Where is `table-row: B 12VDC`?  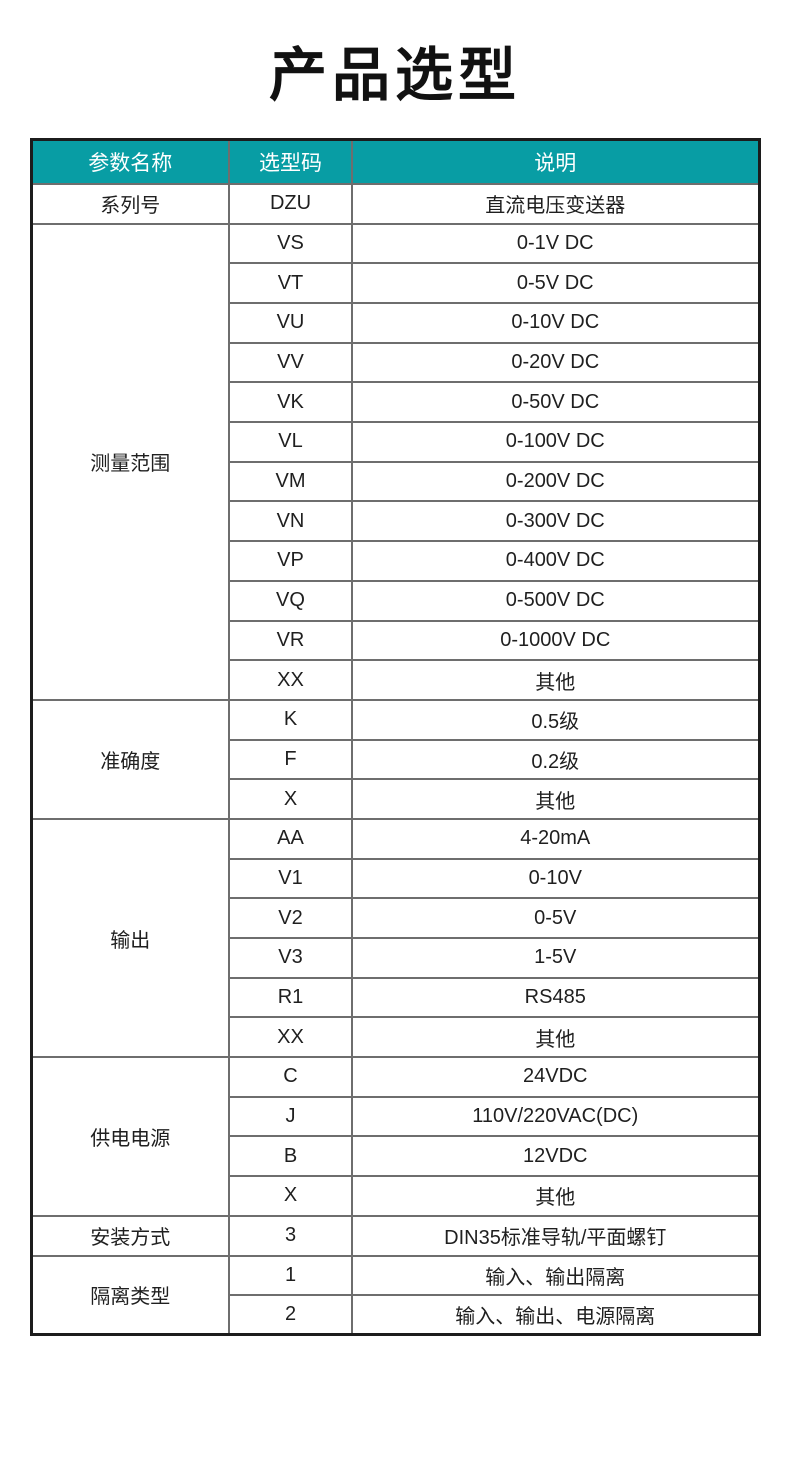
table-row: B 12VDC is located at coordinates (395, 1156).